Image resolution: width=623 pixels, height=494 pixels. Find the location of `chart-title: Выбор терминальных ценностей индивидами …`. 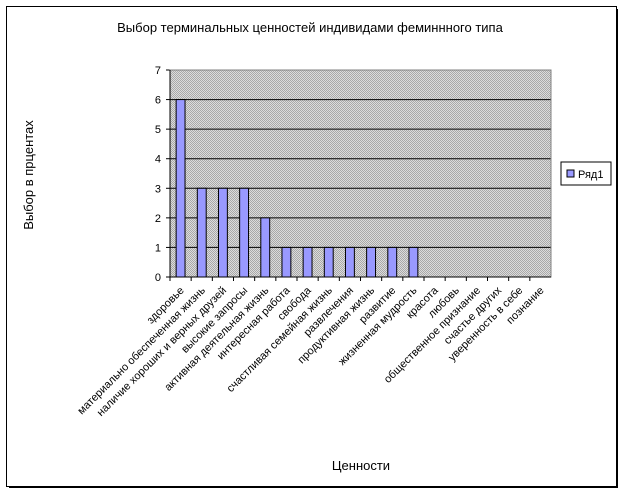

chart-title: Выбор терминальных ценностей индивидами … is located at coordinates (310, 27).